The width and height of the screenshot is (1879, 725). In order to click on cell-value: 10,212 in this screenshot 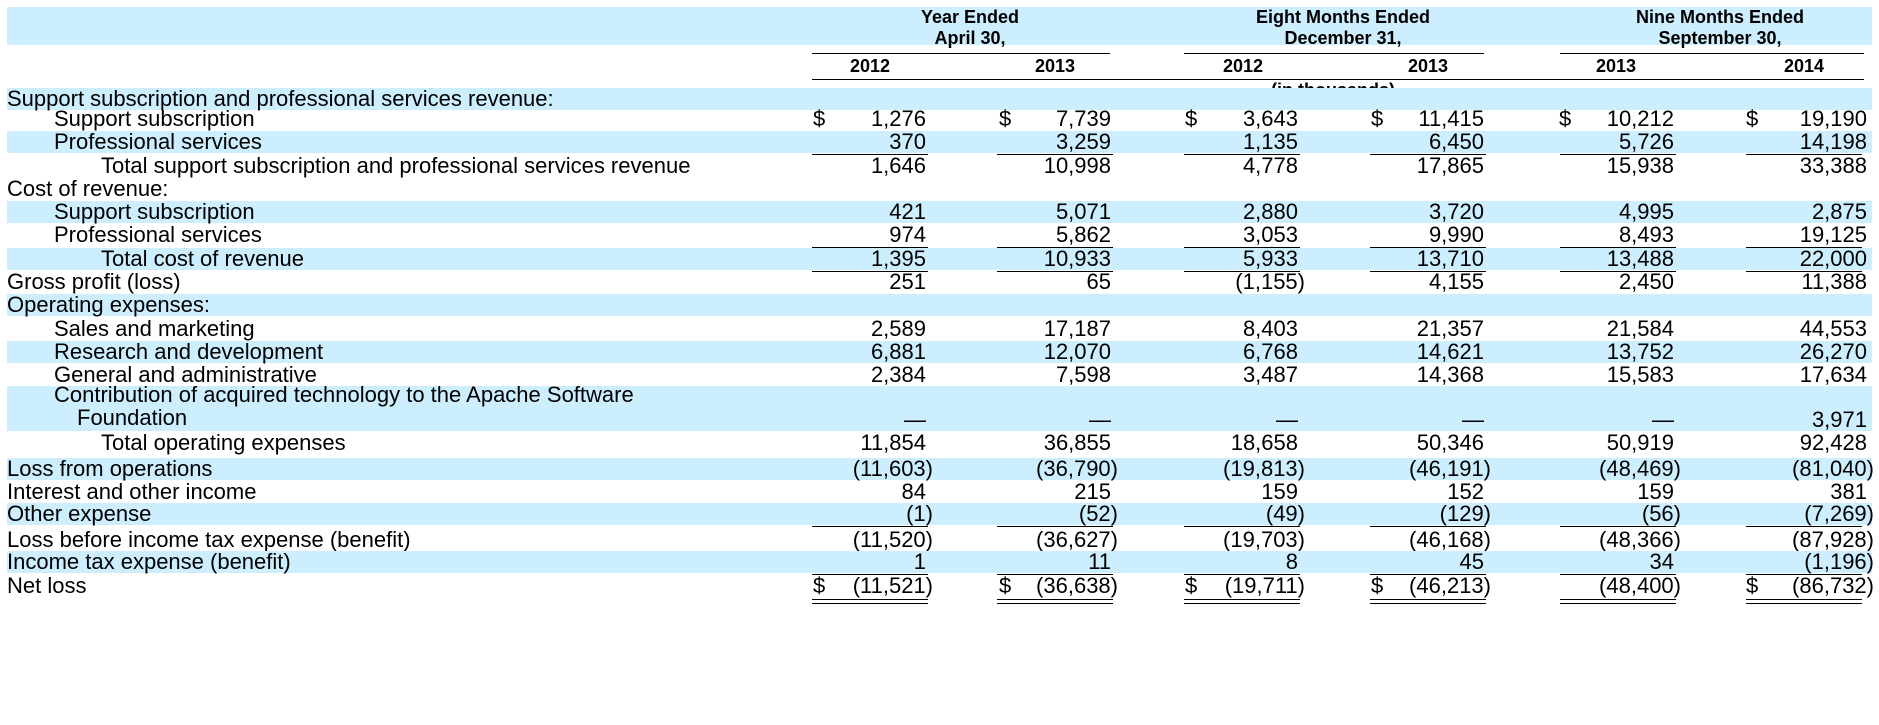, I will do `click(1640, 118)`.